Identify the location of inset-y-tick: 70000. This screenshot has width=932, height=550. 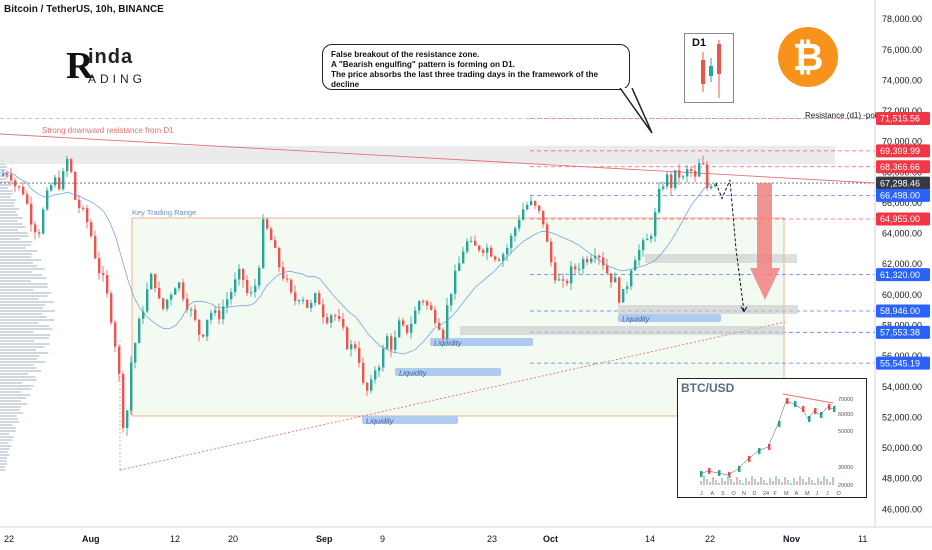
(845, 400).